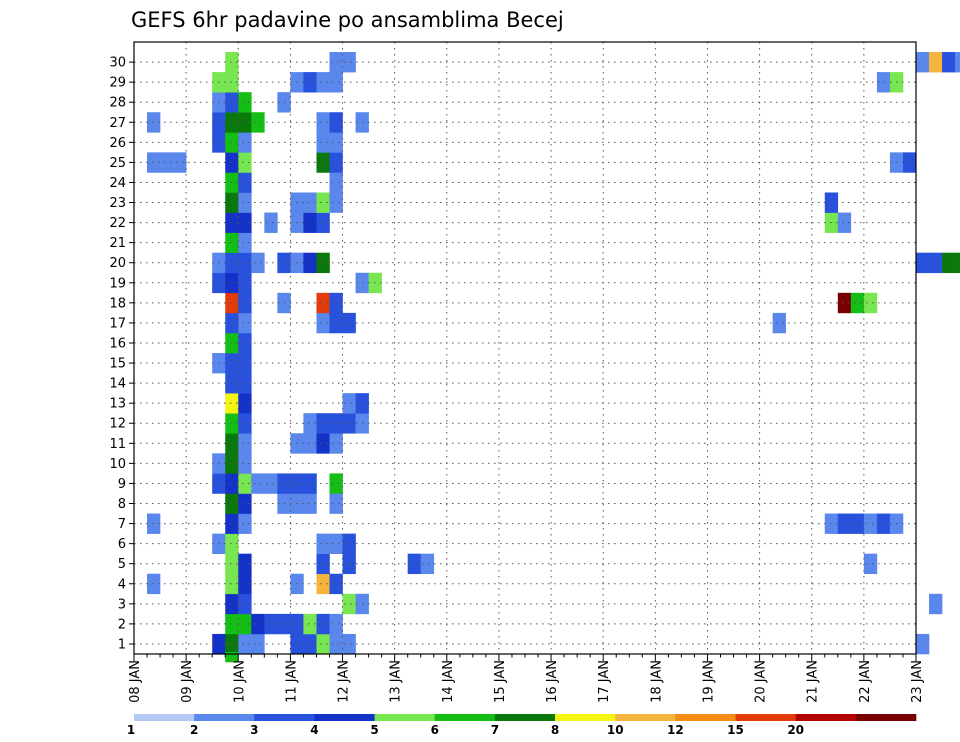 This screenshot has width=960, height=742. Describe the element at coordinates (122, 564) in the screenshot. I see `y-tick-label: 5` at that location.